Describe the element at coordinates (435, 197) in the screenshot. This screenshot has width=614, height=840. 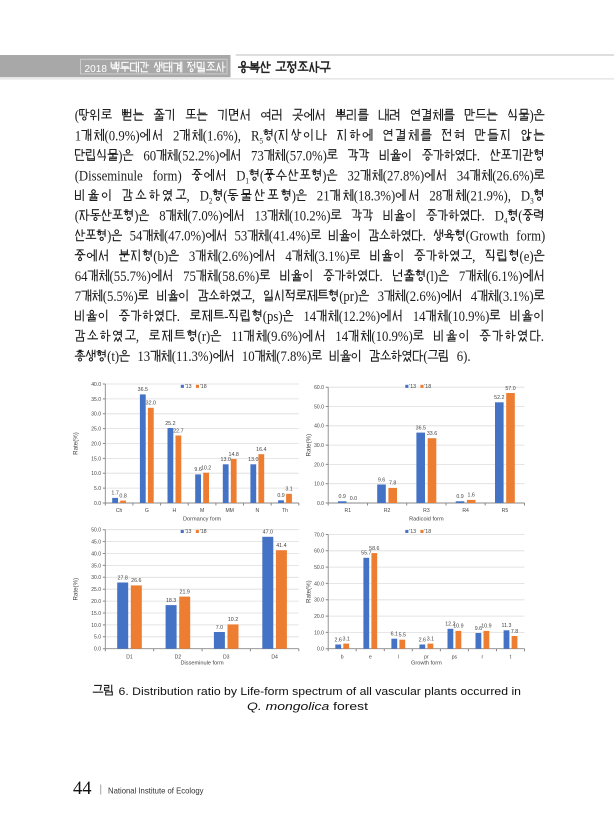
I see `svg-text: 28` at that location.